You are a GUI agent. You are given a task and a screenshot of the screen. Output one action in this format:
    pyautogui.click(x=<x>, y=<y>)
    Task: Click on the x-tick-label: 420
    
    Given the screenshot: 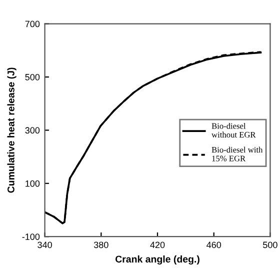 What is the action you would take?
    pyautogui.click(x=157, y=245)
    